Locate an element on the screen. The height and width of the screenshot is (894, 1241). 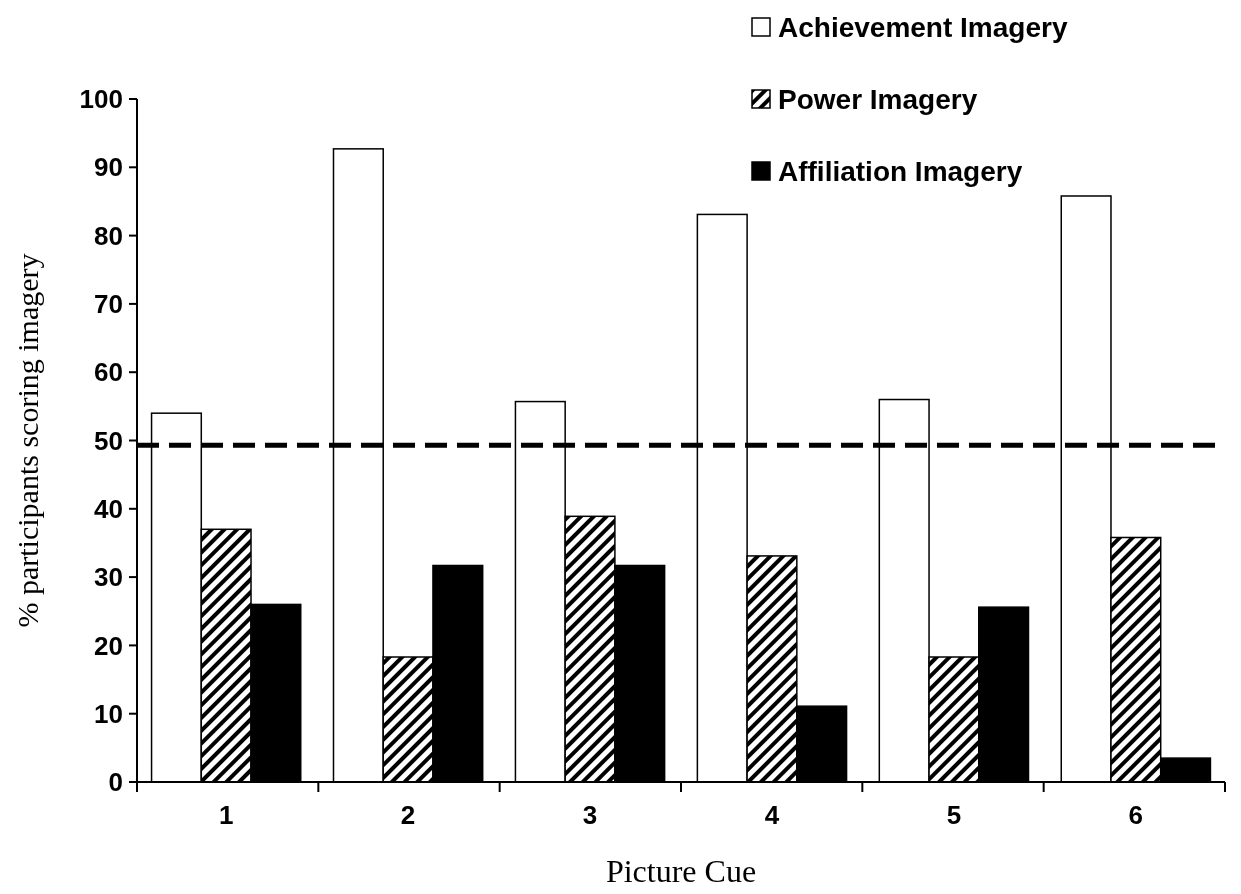
y-tick-label: 20 is located at coordinates (108, 645).